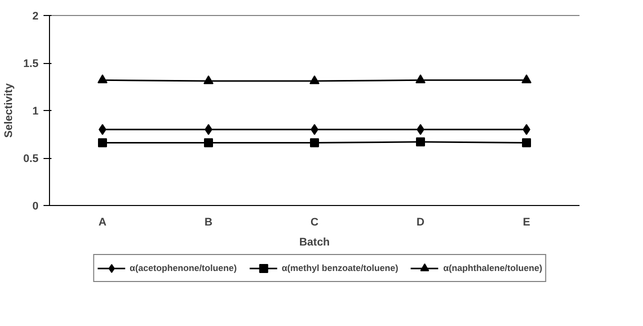 The width and height of the screenshot is (643, 326). I want to click on y-axis-title: Selectivity, so click(9, 110).